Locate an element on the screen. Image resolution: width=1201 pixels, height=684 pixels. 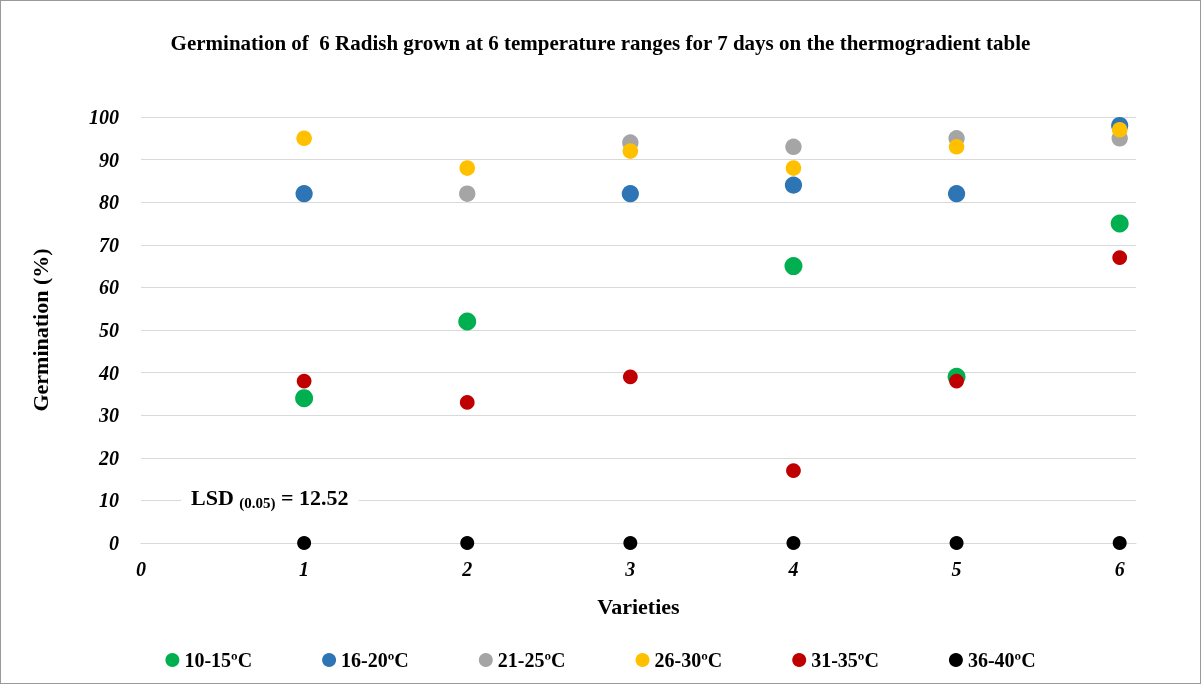
y-tick-label: 60 is located at coordinates (109, 287).